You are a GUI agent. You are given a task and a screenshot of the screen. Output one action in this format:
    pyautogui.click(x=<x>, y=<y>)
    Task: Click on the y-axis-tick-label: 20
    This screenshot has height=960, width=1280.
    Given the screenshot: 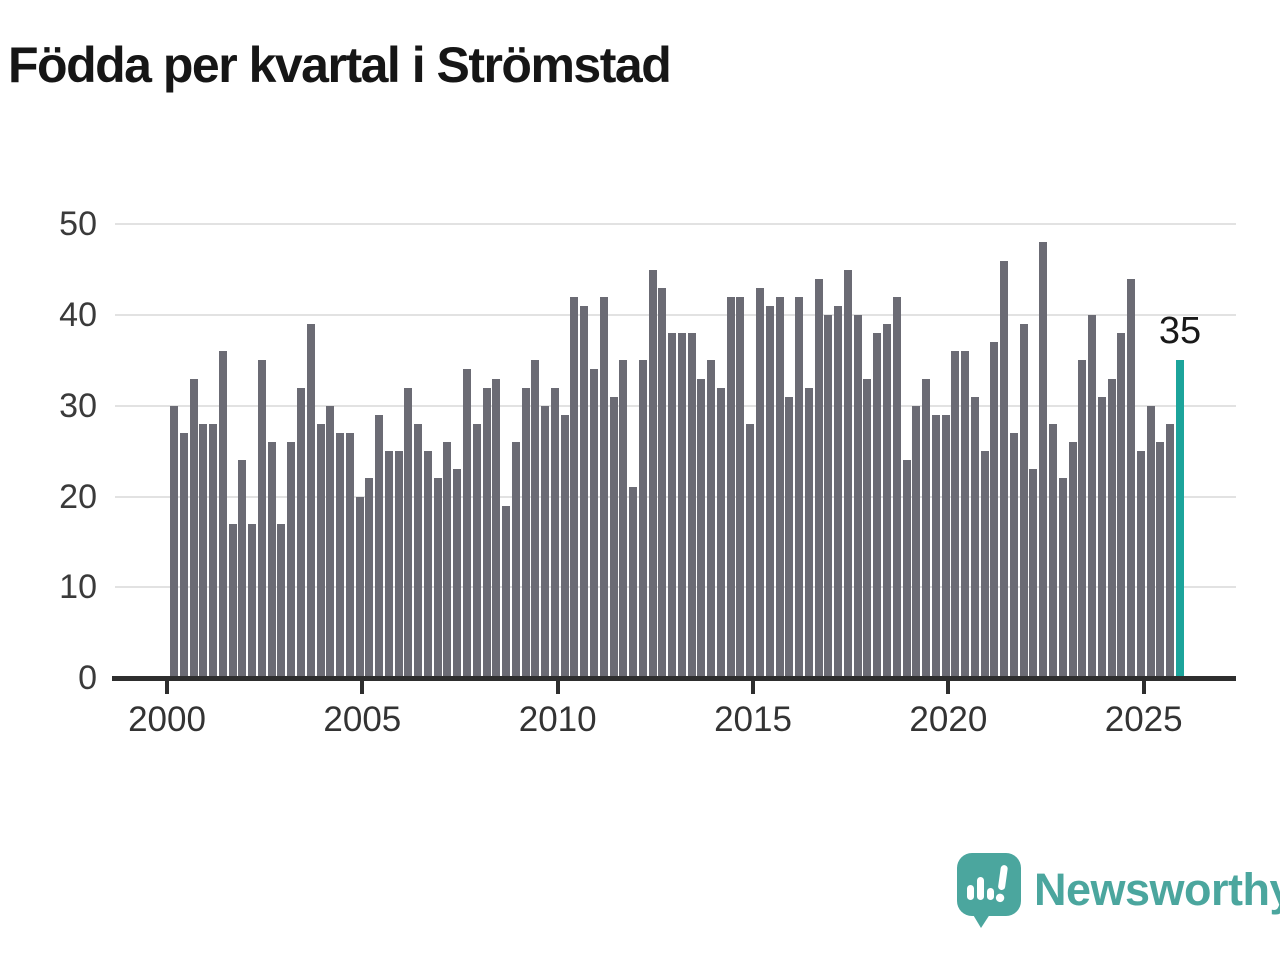 What is the action you would take?
    pyautogui.click(x=78, y=496)
    